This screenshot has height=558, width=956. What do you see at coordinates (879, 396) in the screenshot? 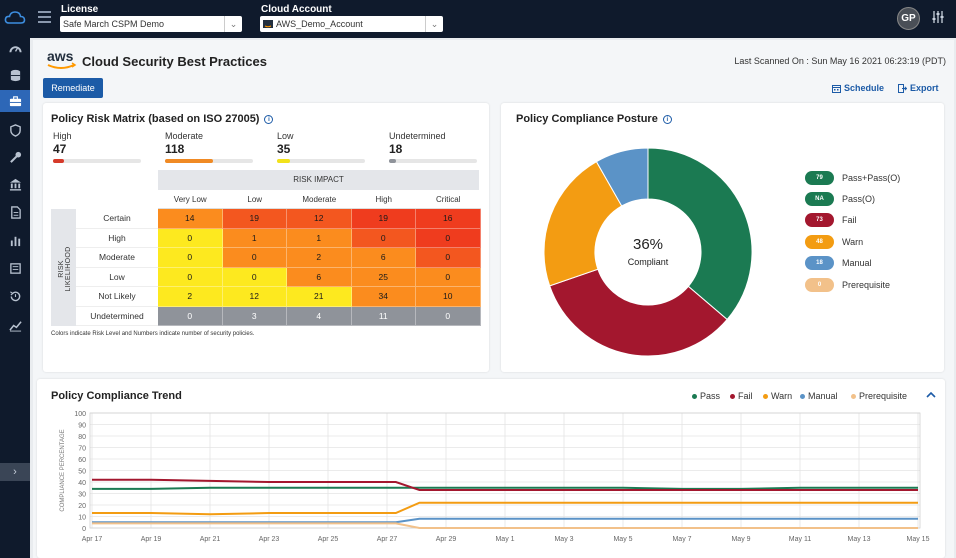
I see `trend-legend-item: Prerequisite` at bounding box center [879, 396].